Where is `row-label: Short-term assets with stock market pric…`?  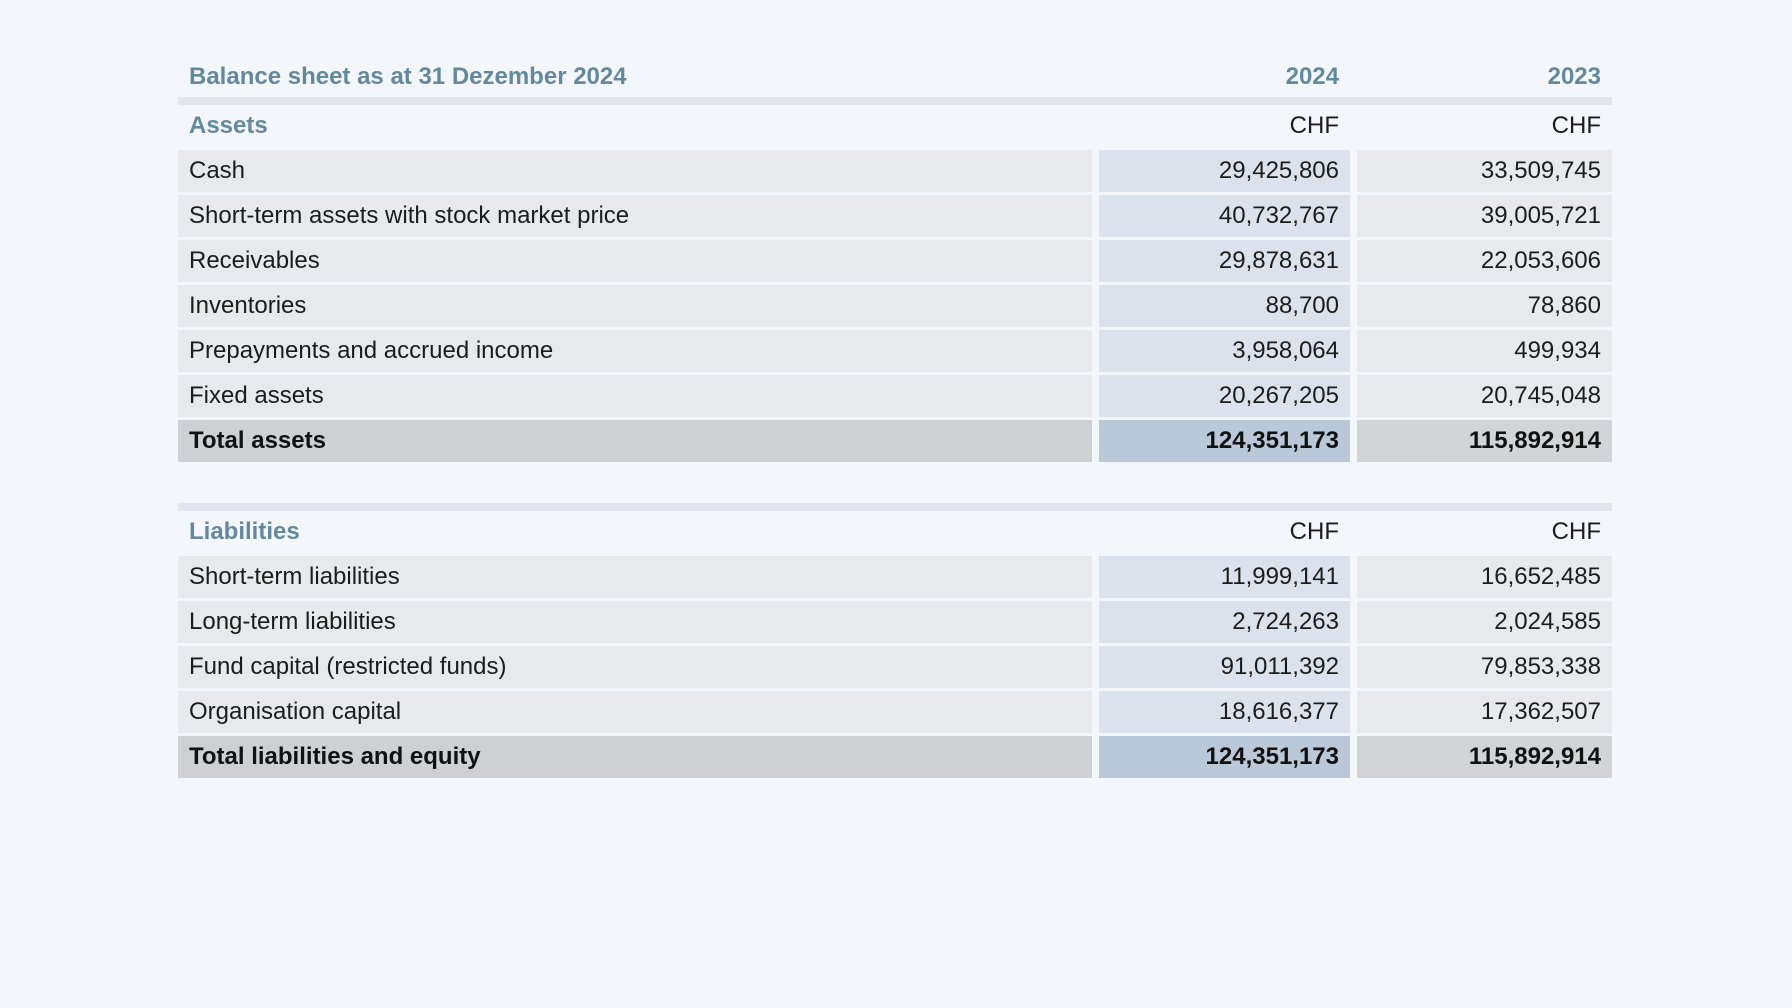 row-label: Short-term assets with stock market pric… is located at coordinates (635, 216).